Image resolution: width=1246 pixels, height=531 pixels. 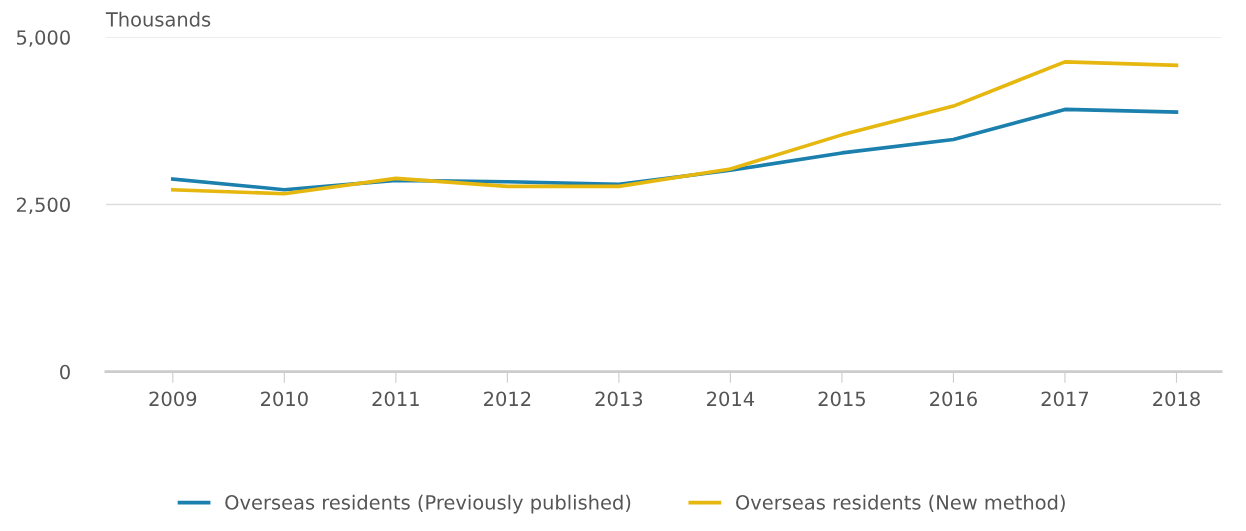 I want to click on x-tick-label: 2014, so click(x=731, y=399).